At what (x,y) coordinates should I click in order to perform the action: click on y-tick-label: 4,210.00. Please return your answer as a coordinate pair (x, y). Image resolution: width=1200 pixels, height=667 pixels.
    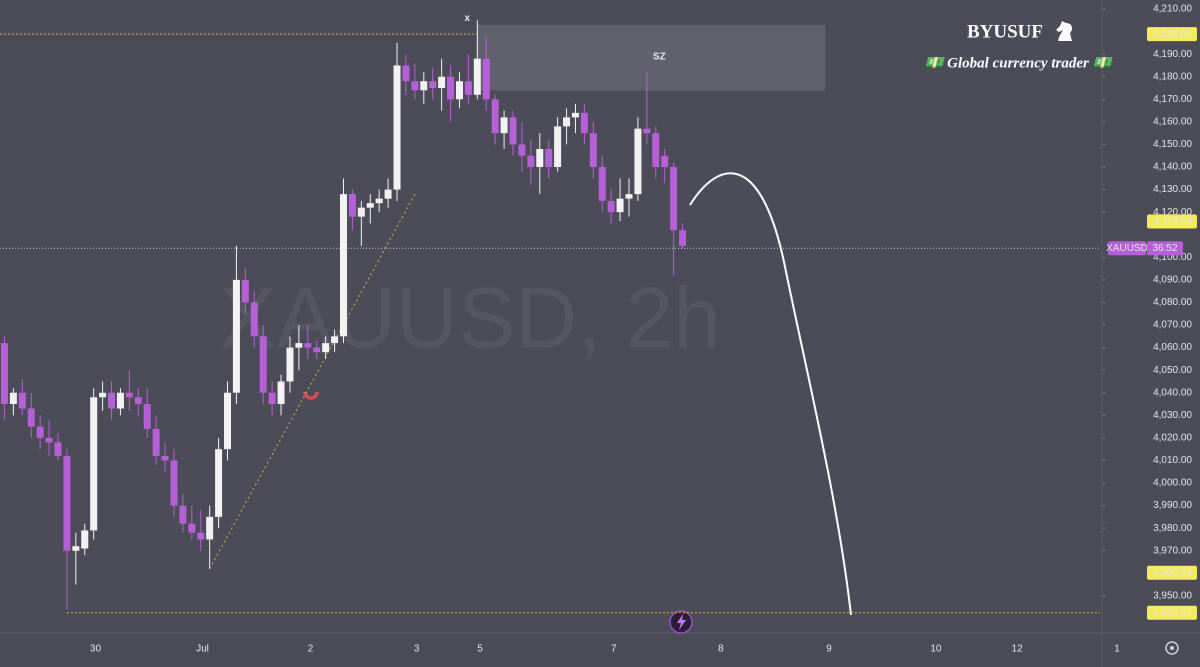
    Looking at the image, I should click on (1172, 9).